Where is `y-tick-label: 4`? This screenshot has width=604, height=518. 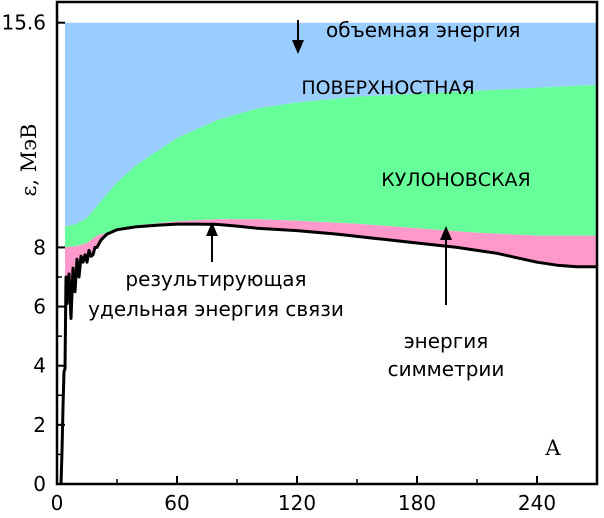 y-tick-label: 4 is located at coordinates (39, 366).